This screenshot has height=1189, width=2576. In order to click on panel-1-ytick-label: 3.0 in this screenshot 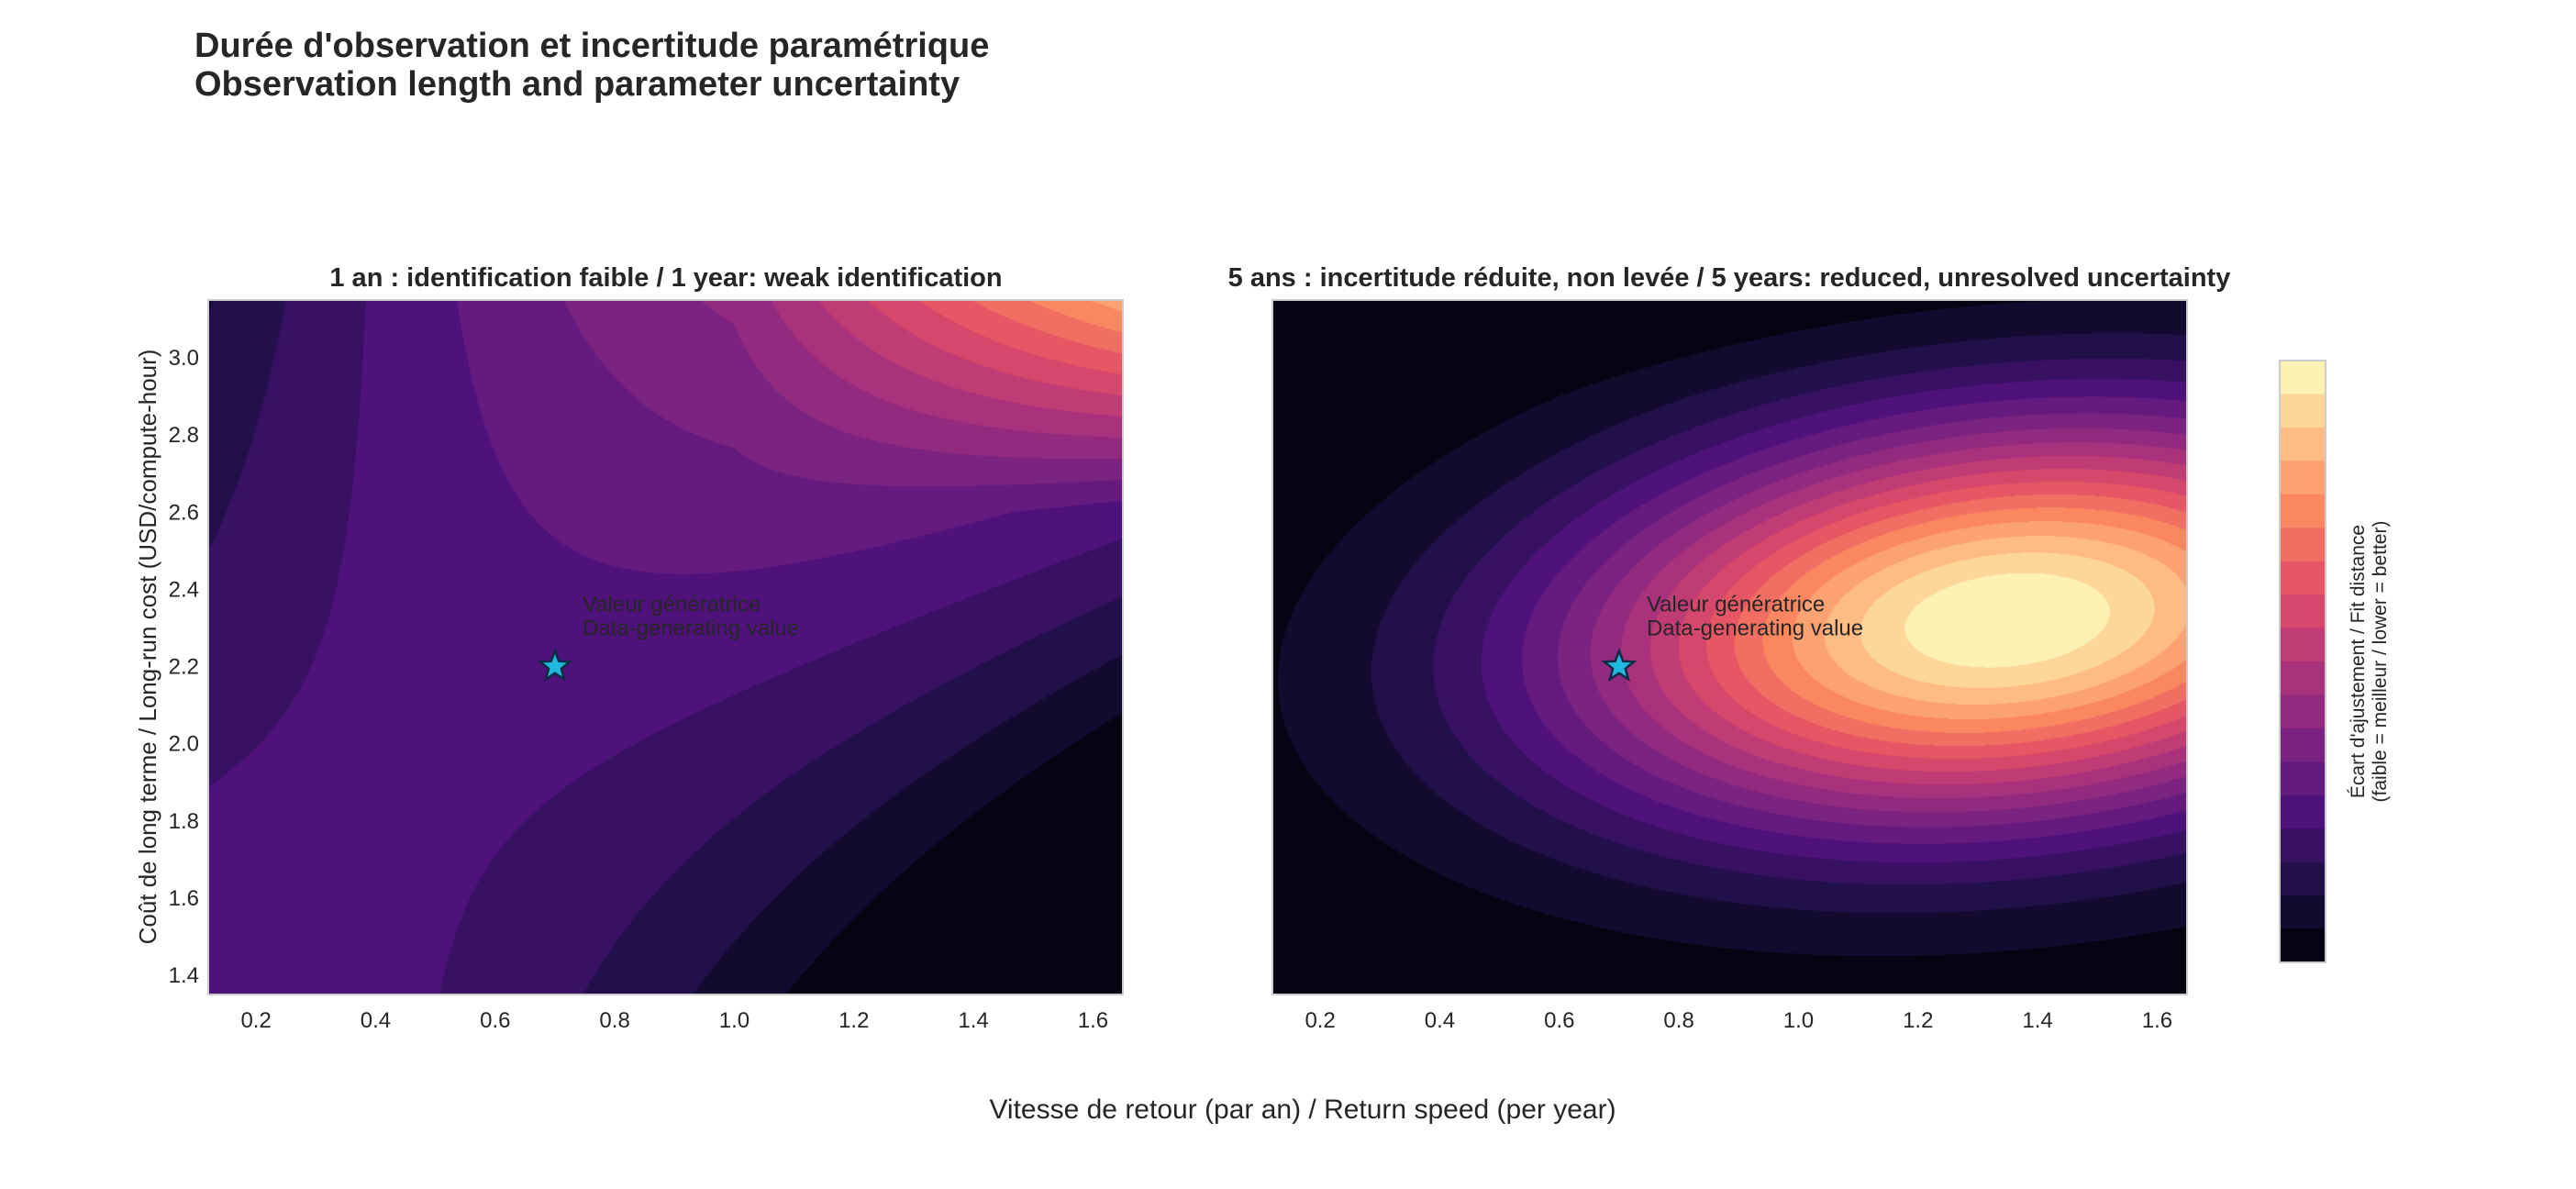, I will do `click(184, 358)`.